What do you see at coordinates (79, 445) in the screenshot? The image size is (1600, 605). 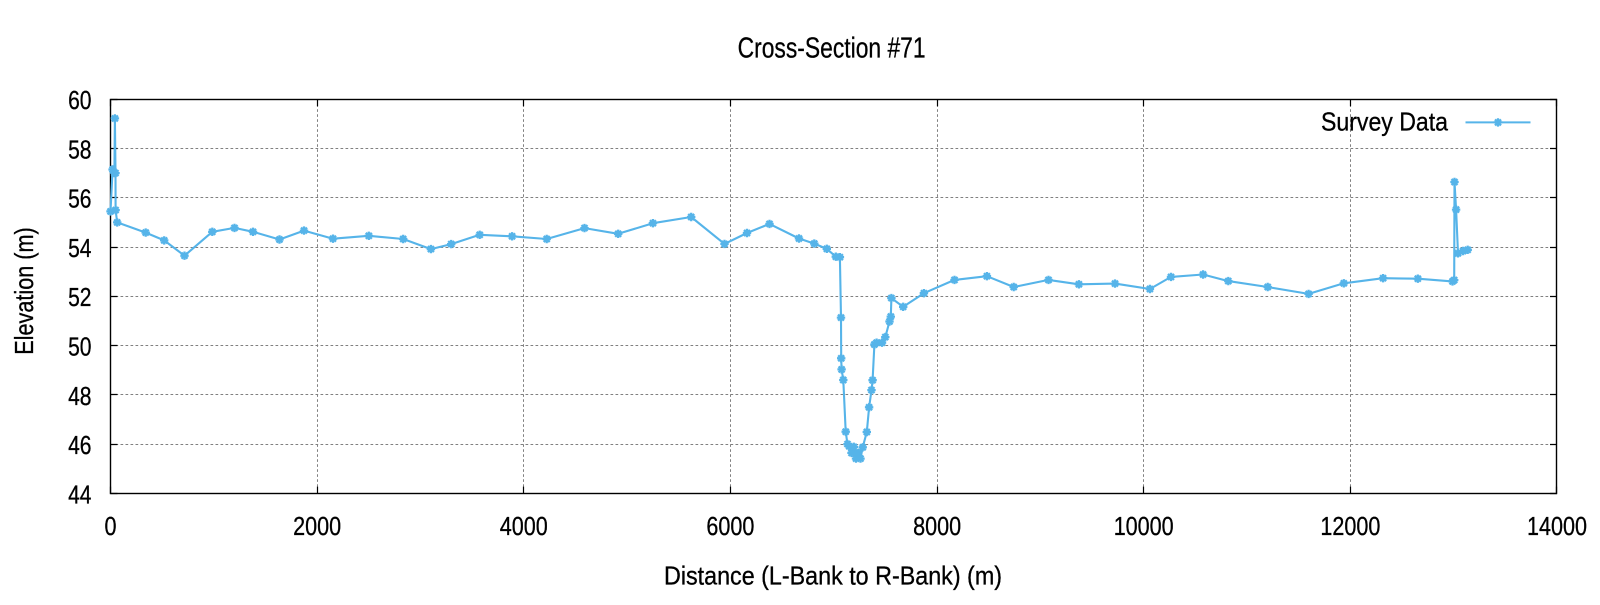 I see `svg-text: 46` at bounding box center [79, 445].